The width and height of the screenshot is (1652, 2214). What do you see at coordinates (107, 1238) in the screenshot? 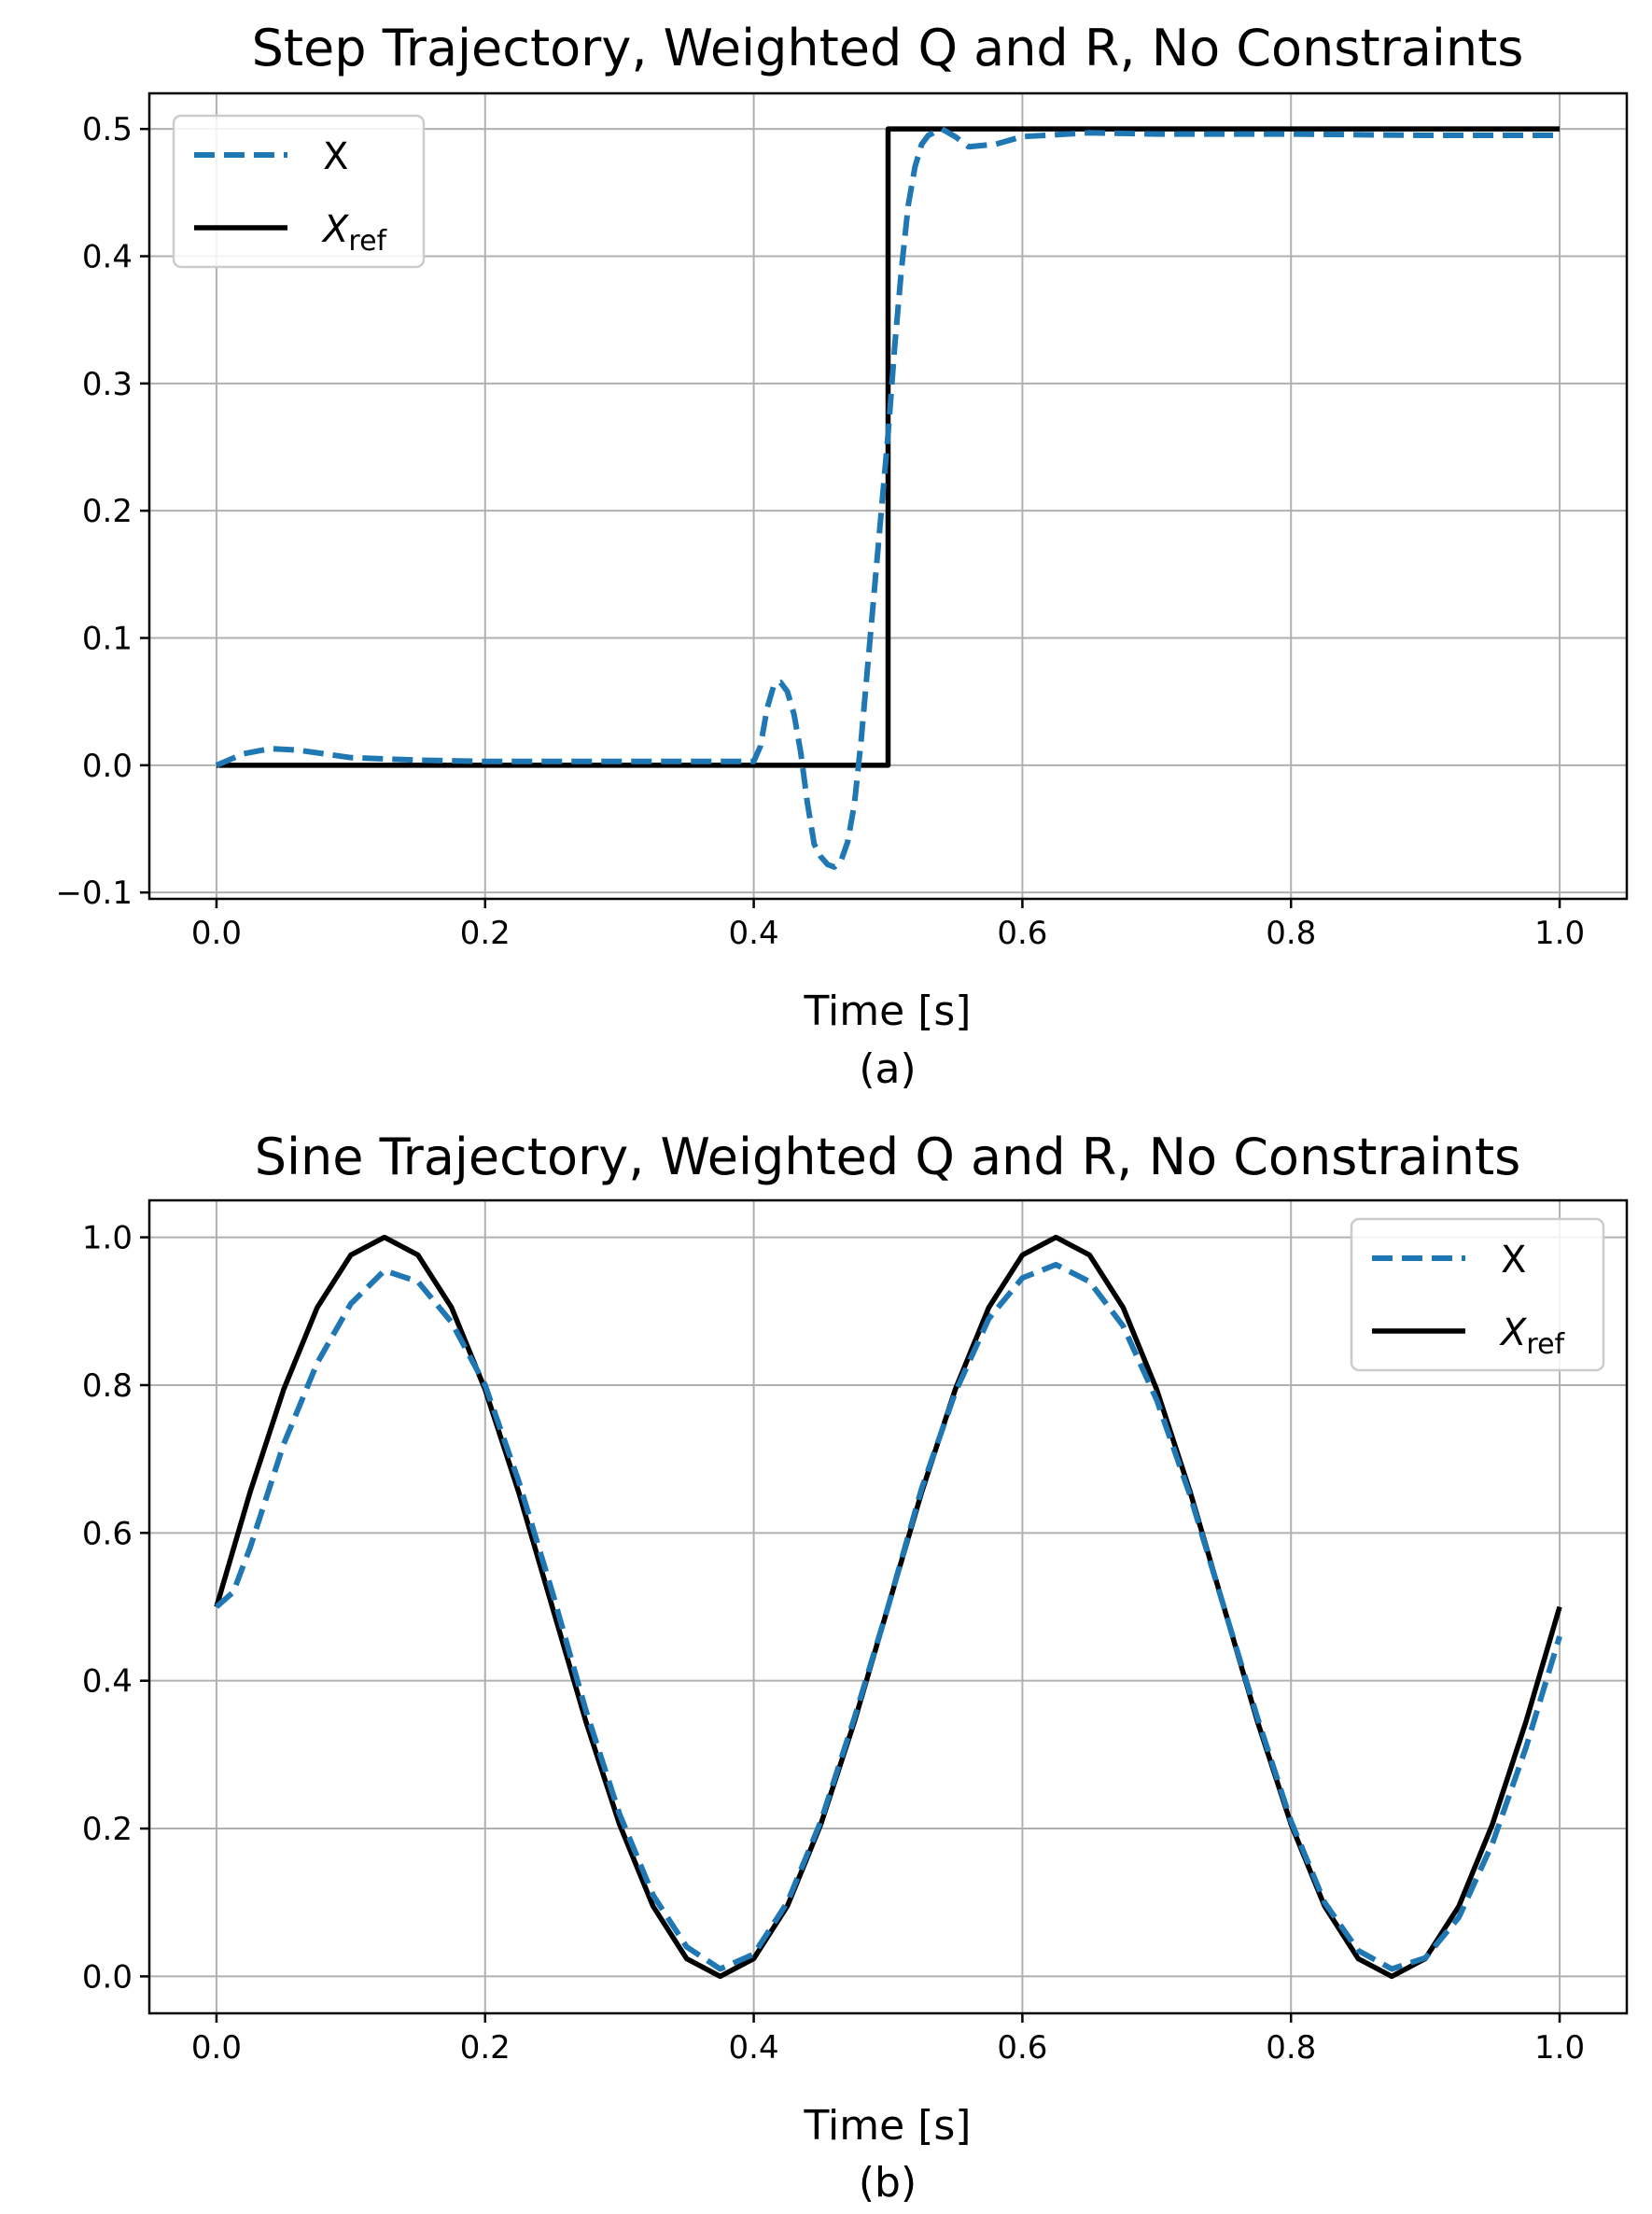
I see `y-tick-label: 1.0` at bounding box center [107, 1238].